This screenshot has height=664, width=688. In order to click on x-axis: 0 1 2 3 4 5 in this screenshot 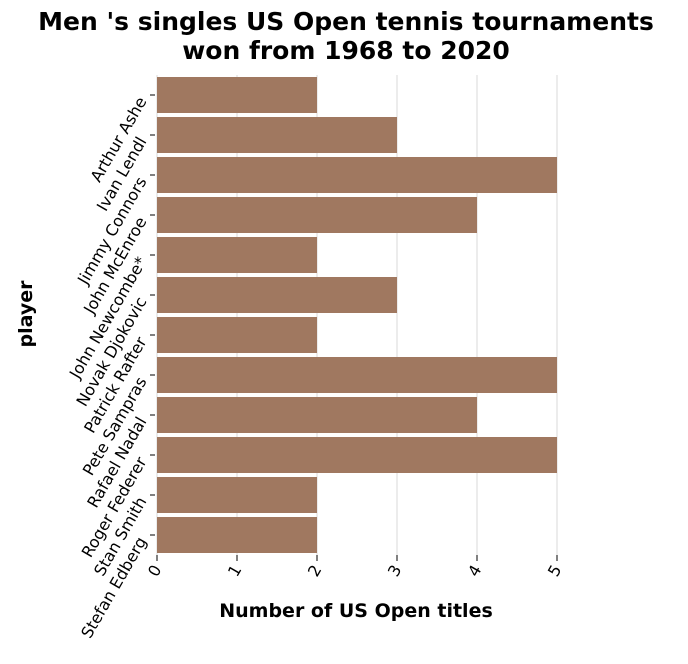, I will do `click(355, 567)`.